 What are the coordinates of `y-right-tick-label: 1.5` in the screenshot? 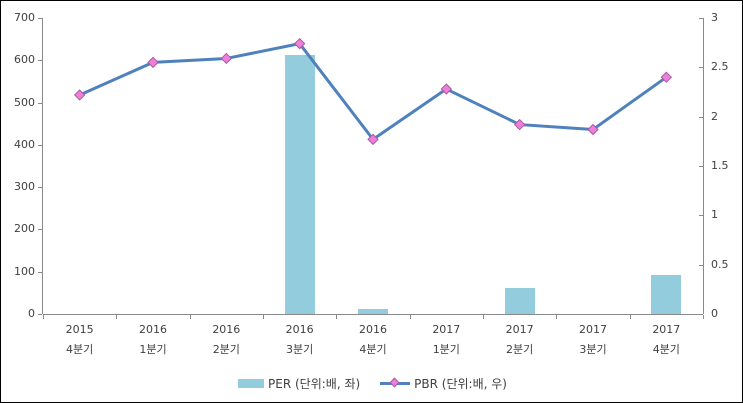 It's located at (720, 165).